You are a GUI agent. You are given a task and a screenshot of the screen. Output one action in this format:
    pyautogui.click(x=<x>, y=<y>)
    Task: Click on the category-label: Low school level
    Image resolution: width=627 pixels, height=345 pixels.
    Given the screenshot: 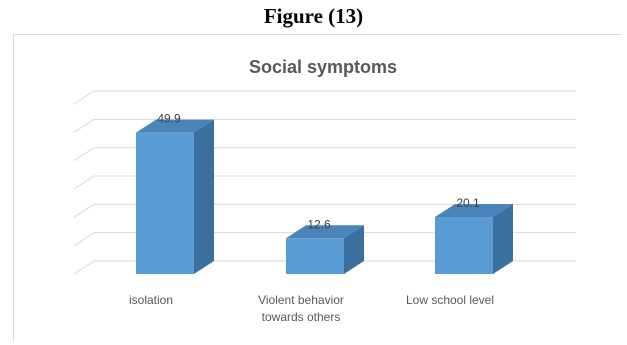 What is the action you would take?
    pyautogui.click(x=450, y=300)
    